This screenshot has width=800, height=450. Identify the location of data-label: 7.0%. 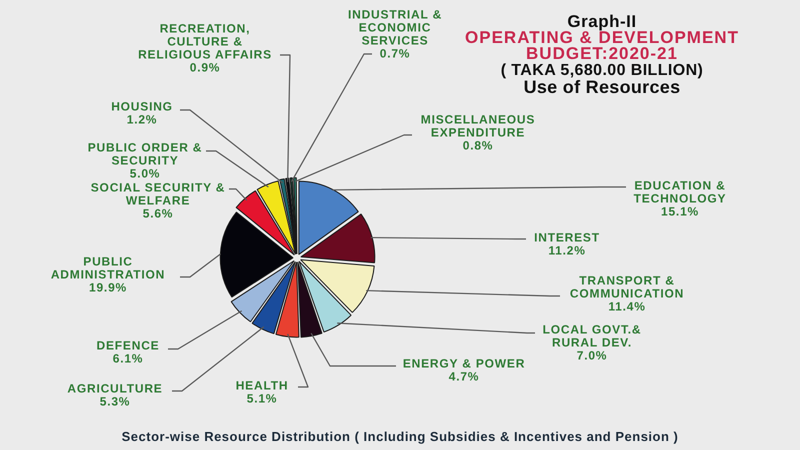
(592, 355).